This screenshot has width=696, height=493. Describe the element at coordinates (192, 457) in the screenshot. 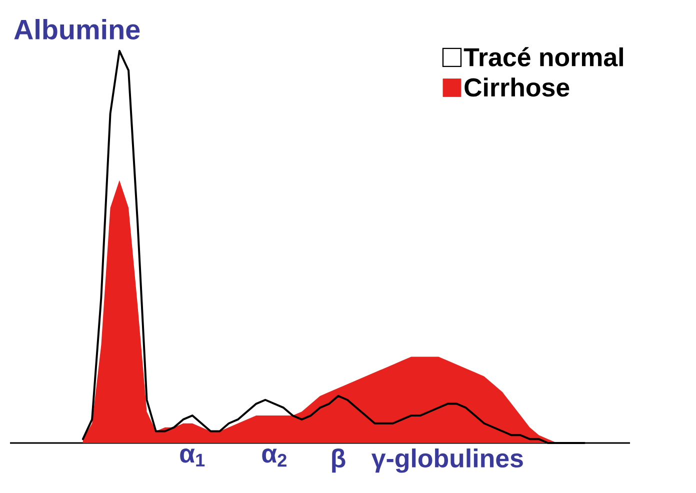

I see `x-tick-label: α$_{1}$` at that location.